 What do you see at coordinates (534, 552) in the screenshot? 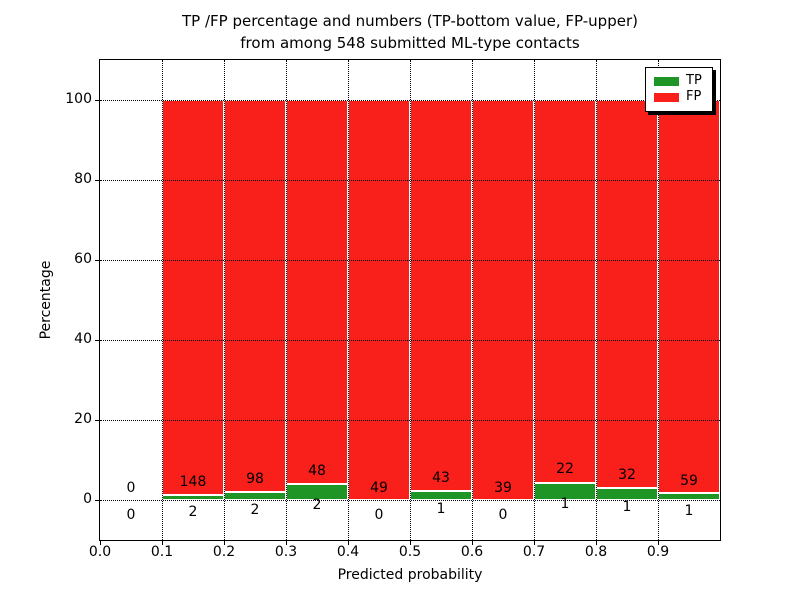
I see `x-tick-label: 0.7` at bounding box center [534, 552].